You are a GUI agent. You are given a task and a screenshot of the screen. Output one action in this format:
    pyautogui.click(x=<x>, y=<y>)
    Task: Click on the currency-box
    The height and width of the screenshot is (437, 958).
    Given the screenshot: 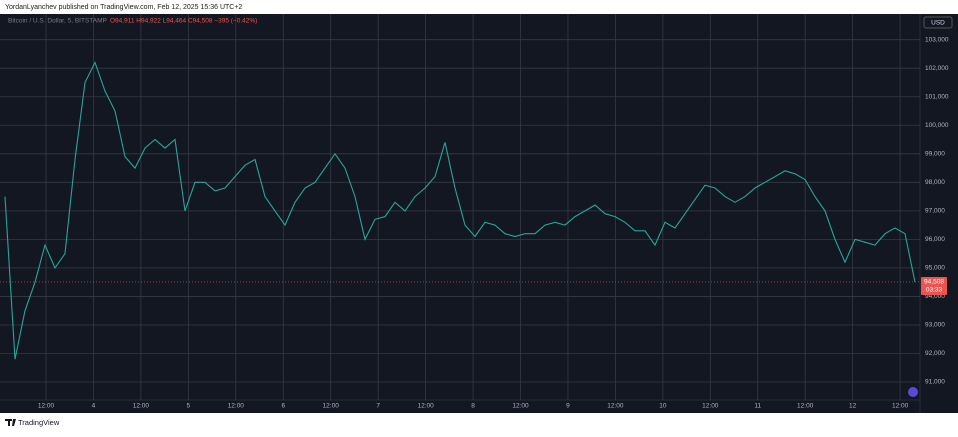 What is the action you would take?
    pyautogui.click(x=938, y=22)
    